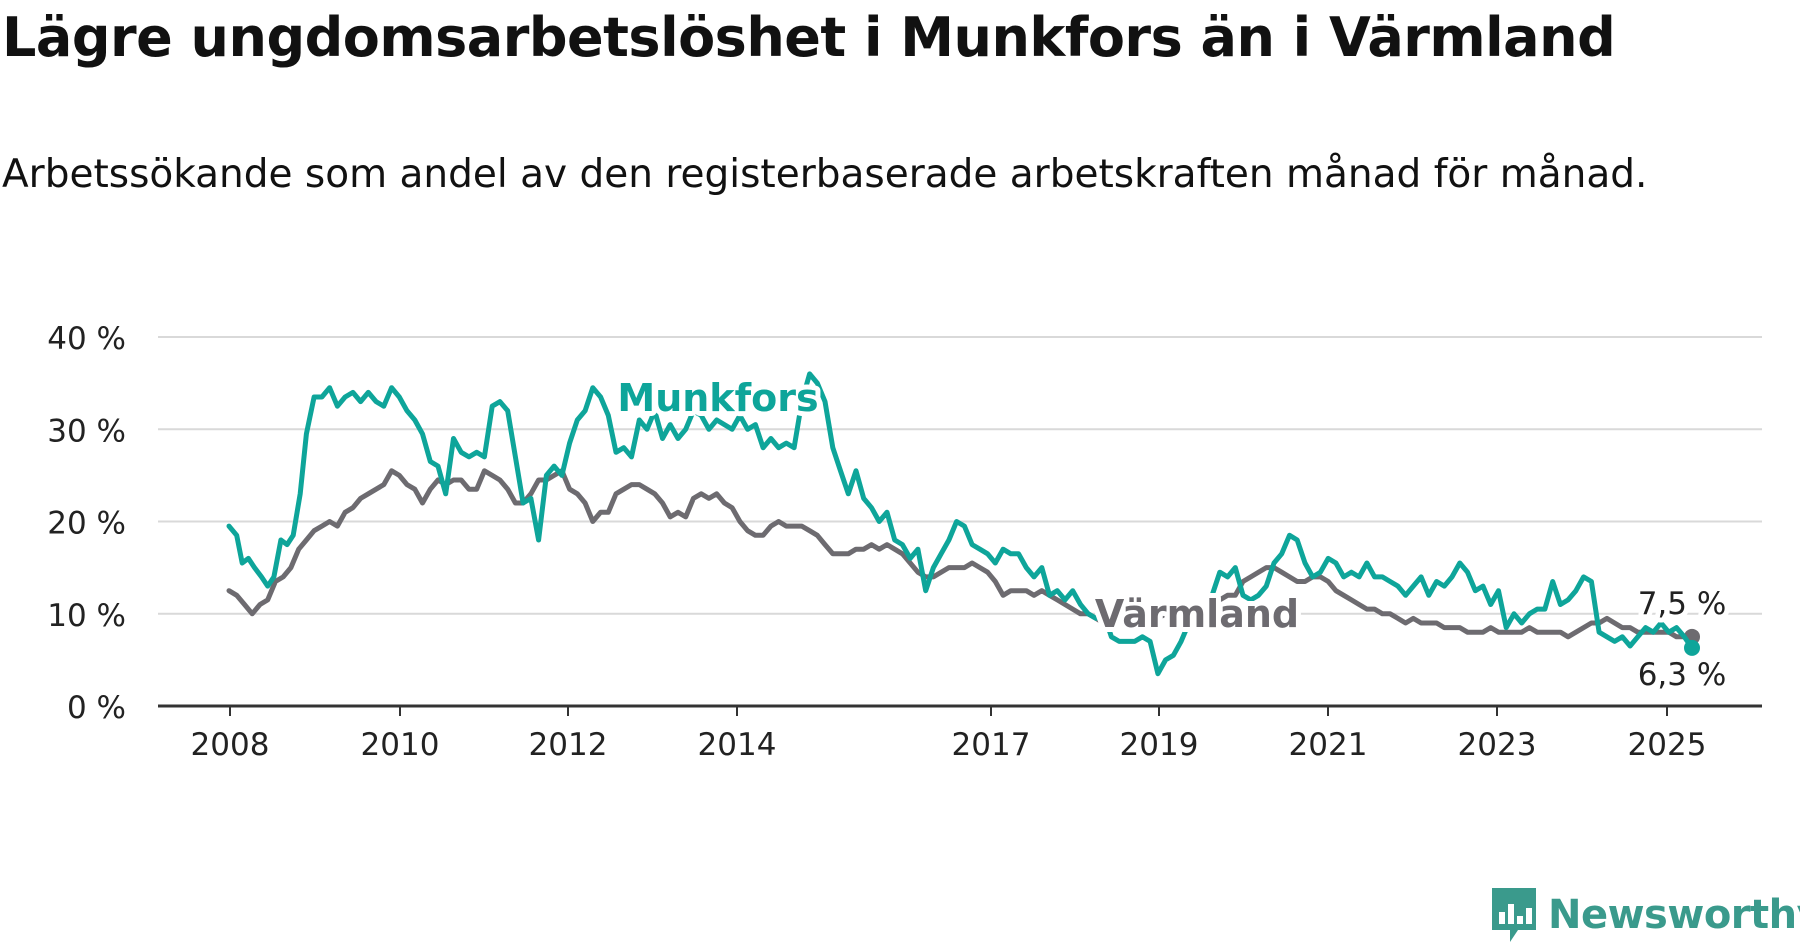  Describe the element at coordinates (1667, 745) in the screenshot. I see `x-tick-label: 2025` at that location.